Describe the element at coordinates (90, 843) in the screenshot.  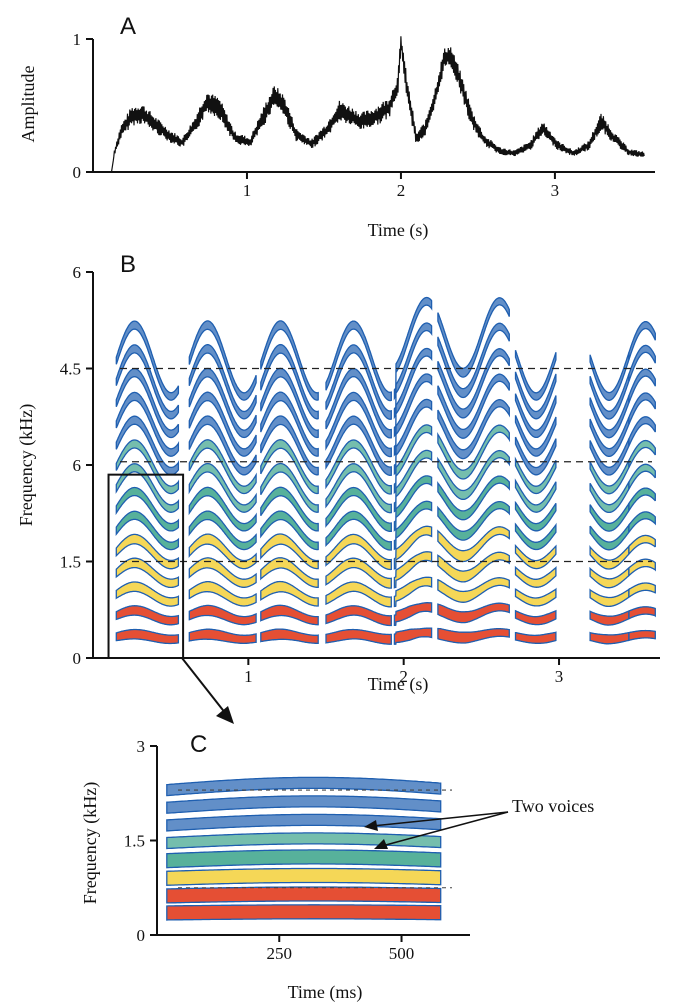
I see `panel-c-ylabel: Frequency (kHz)` at that location.